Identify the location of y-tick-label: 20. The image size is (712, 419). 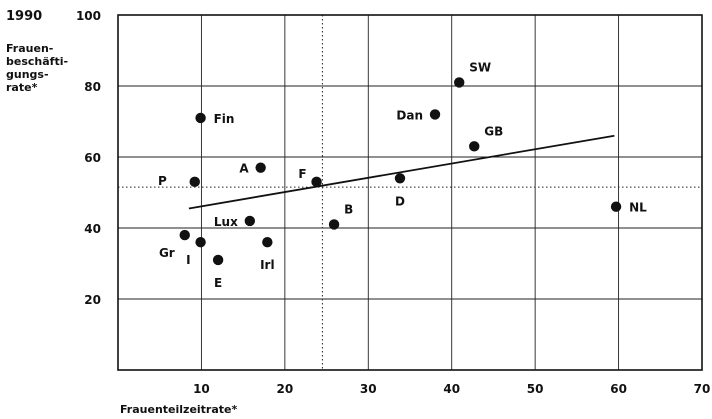
(92, 300).